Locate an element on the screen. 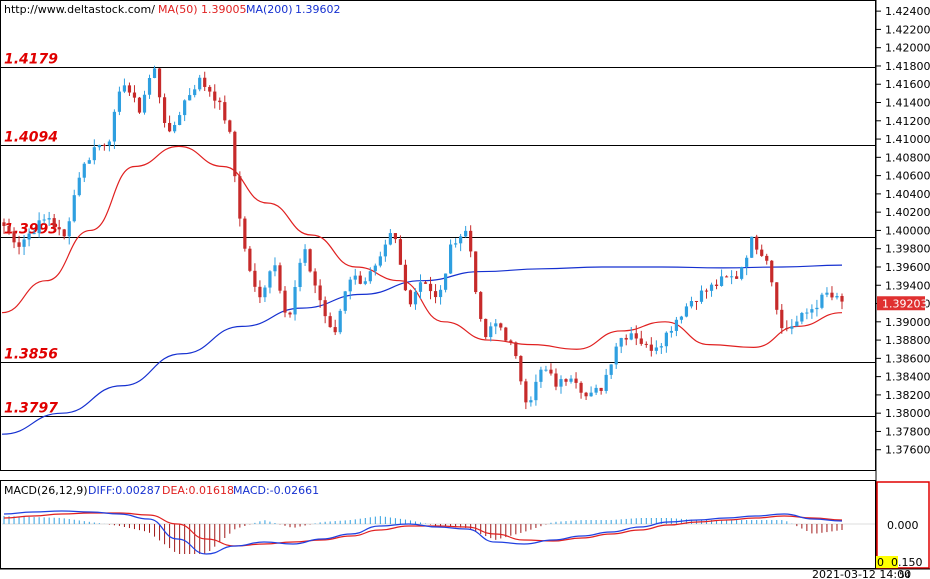 The width and height of the screenshot is (930, 579). ma200-label: MA(200) is located at coordinates (269, 9).